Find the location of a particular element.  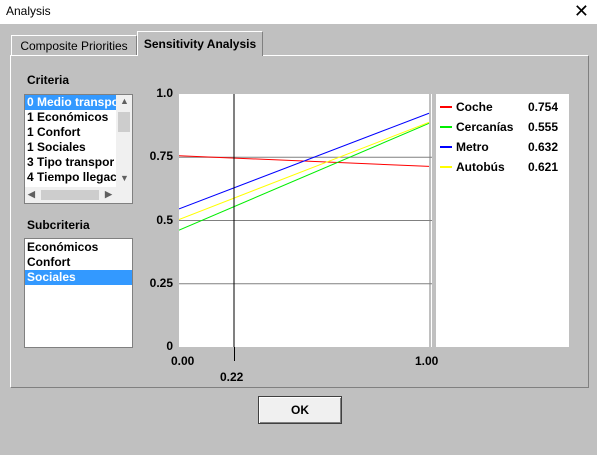

series-line-metro is located at coordinates (304, 161).